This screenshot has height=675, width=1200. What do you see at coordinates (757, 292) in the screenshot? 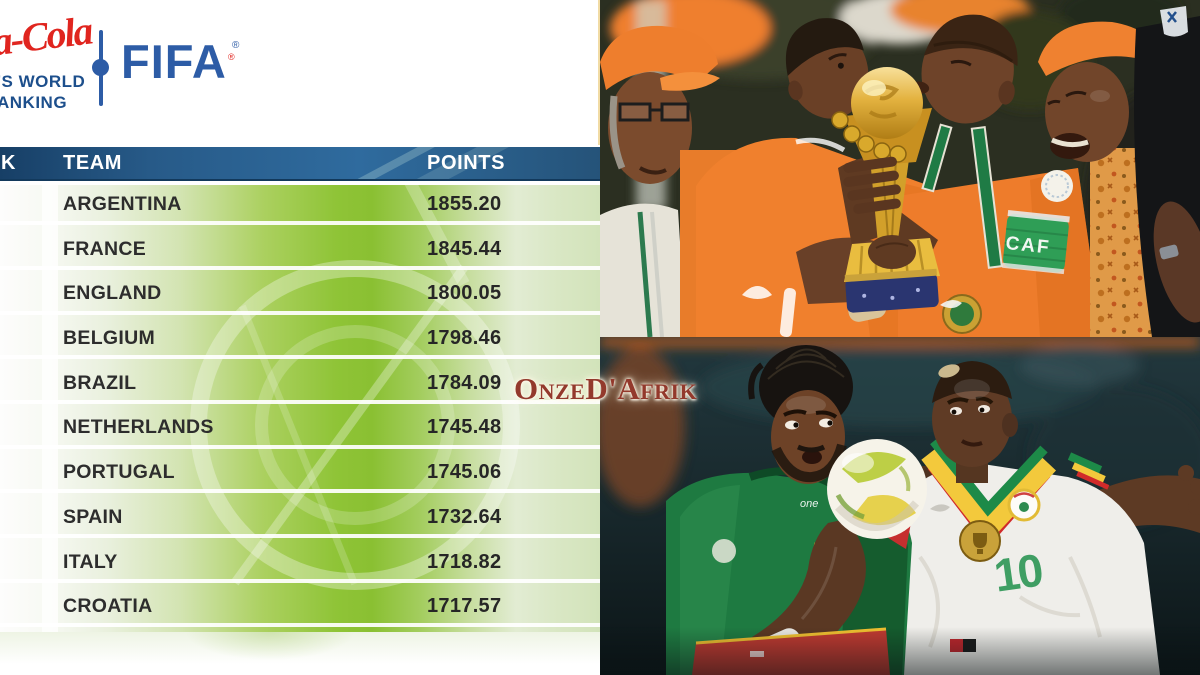
I see `jersey-number-fragment` at bounding box center [757, 292].